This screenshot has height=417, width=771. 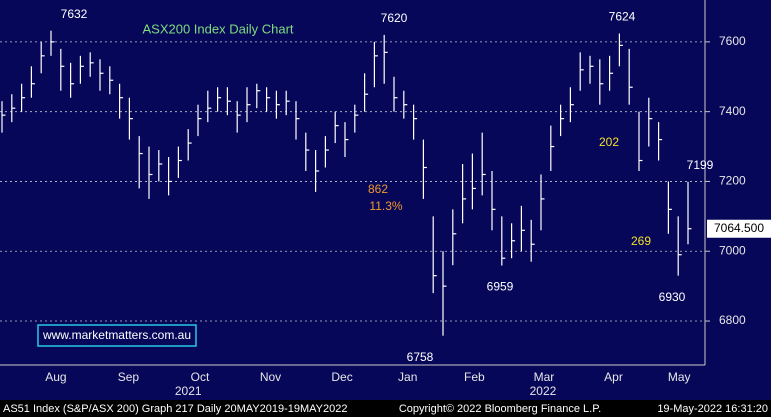 What do you see at coordinates (732, 250) in the screenshot?
I see `y-tick-label: 7000` at bounding box center [732, 250].